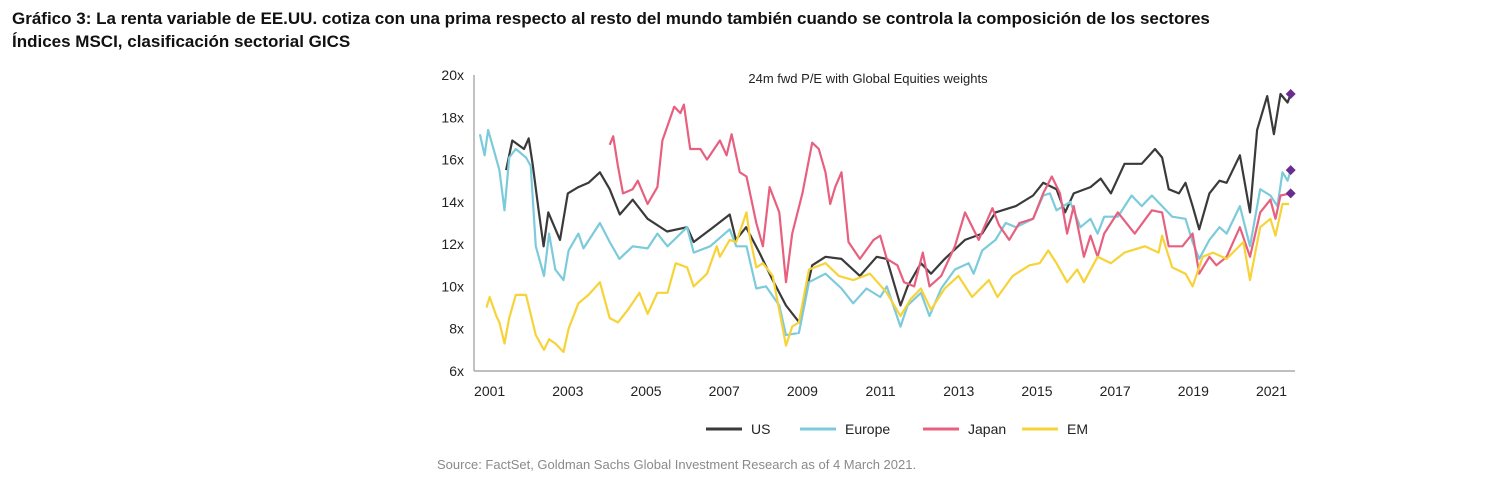  What do you see at coordinates (964, 429) in the screenshot?
I see `legend-item-japan: Japan` at bounding box center [964, 429].